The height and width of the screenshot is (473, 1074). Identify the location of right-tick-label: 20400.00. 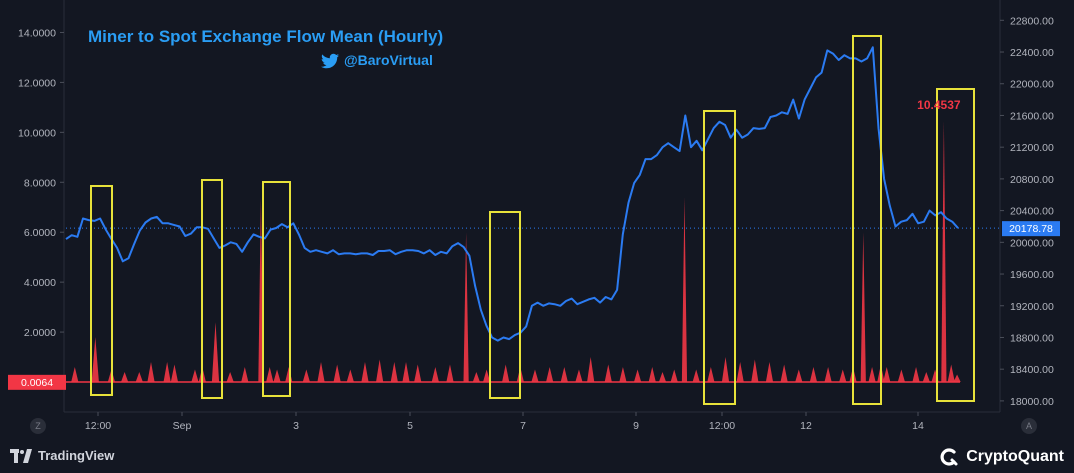
(1032, 212).